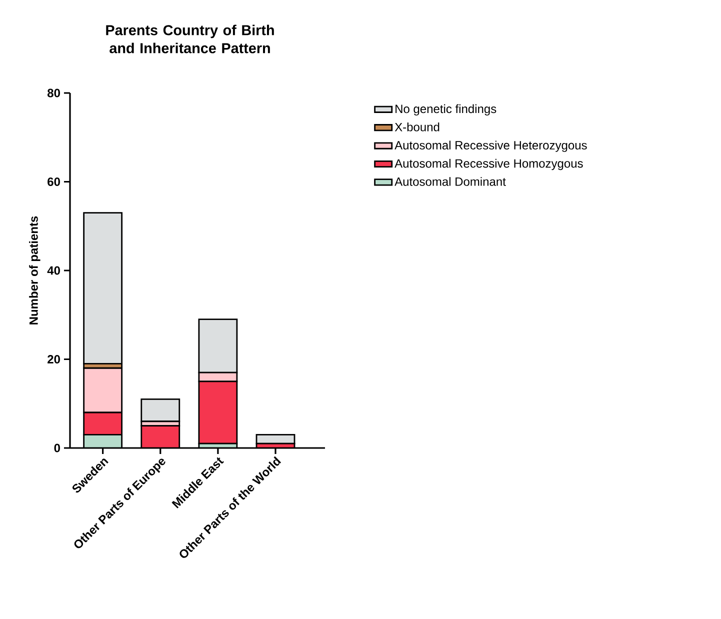  I want to click on chart-title: Parents Country of Birth and Inheritance Pattern, so click(190, 39).